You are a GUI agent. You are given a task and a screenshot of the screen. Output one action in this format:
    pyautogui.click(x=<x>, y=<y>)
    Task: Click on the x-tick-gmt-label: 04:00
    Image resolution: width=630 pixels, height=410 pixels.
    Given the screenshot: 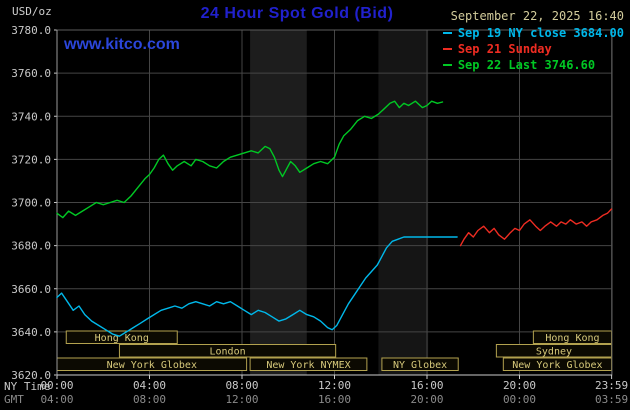 What is the action you would take?
    pyautogui.click(x=56, y=399)
    